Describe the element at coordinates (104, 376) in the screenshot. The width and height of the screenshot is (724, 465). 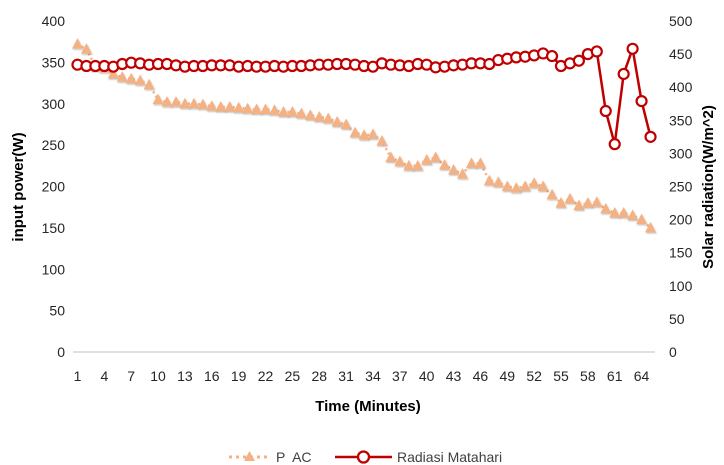
I see `x-tick-label: 4` at that location.